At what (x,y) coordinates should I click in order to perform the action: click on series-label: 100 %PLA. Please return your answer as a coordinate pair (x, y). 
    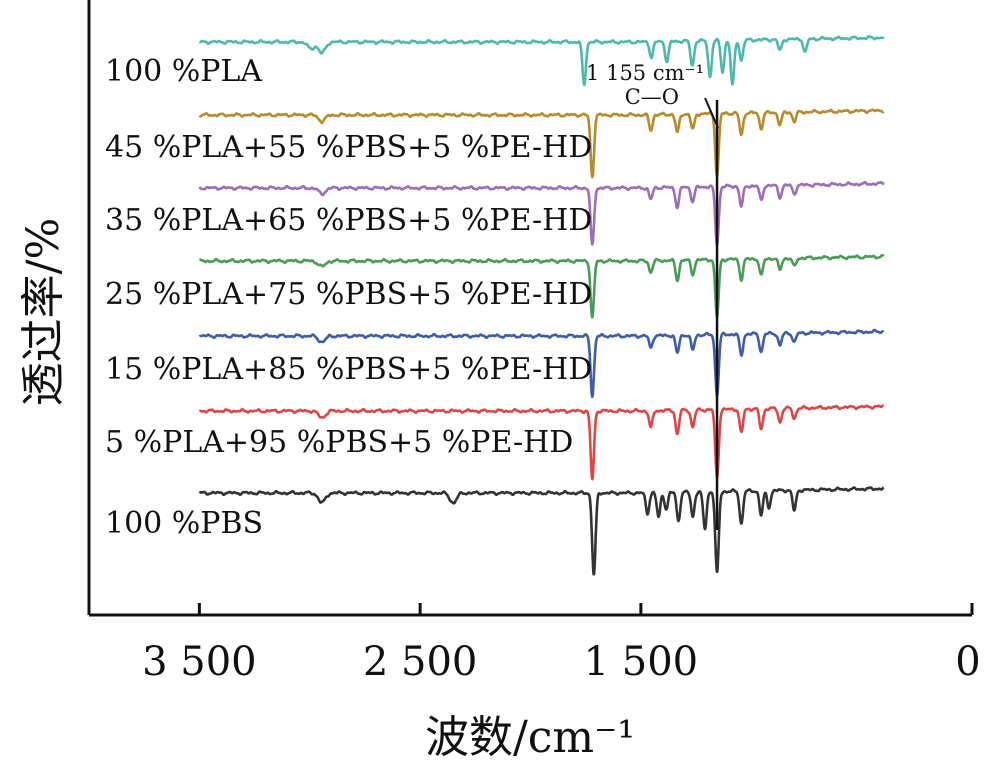
    Looking at the image, I should click on (183, 71).